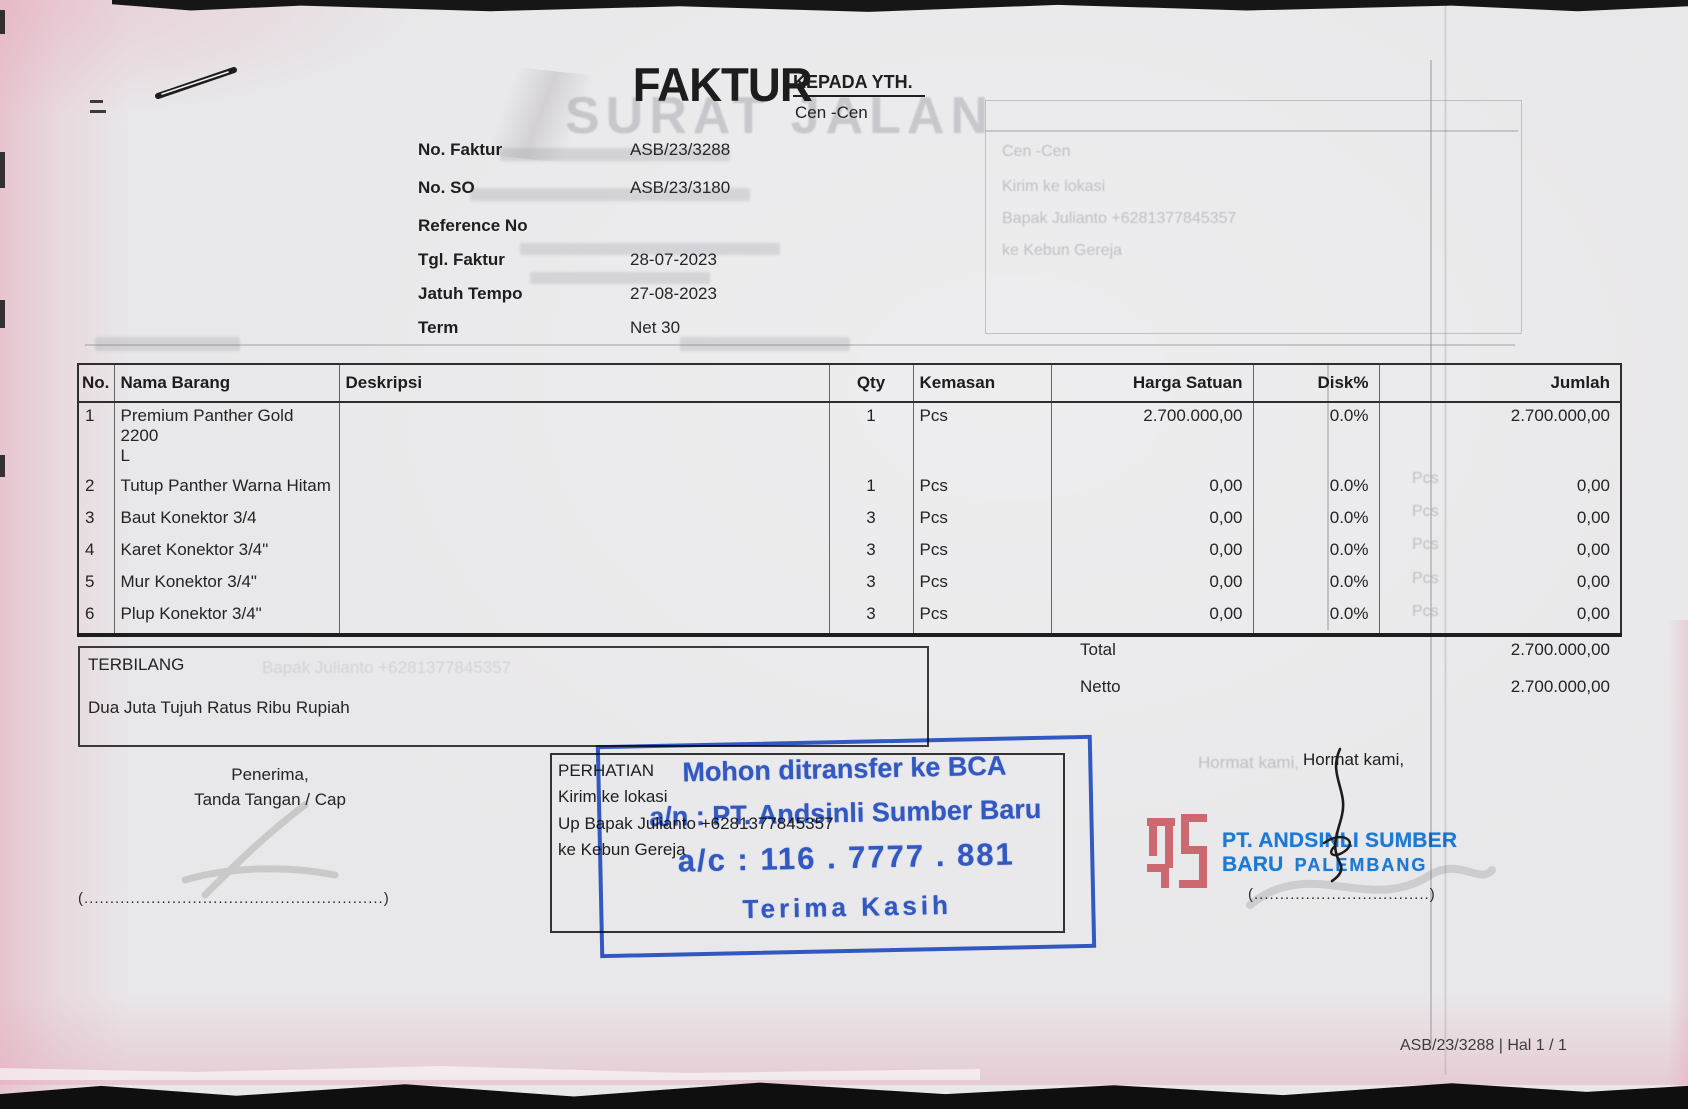 The image size is (1688, 1109). I want to click on meta-row-jatuh-tempo: Jatuh Tempo 27-08-2023, so click(567, 294).